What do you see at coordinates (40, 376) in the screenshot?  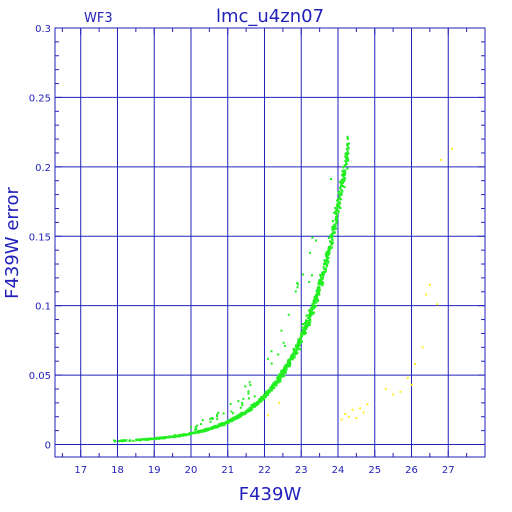 I see `y-tick-label: 0.05` at bounding box center [40, 376].